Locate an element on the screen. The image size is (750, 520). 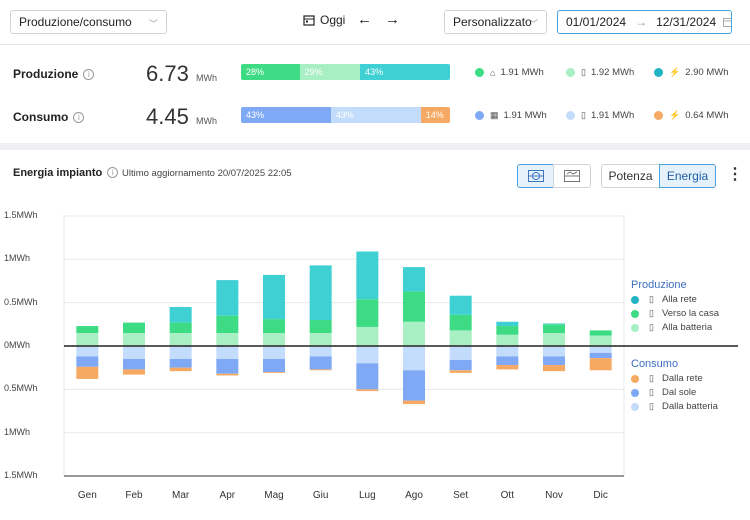
arrow-right-icon: → is located at coordinates (392, 19).